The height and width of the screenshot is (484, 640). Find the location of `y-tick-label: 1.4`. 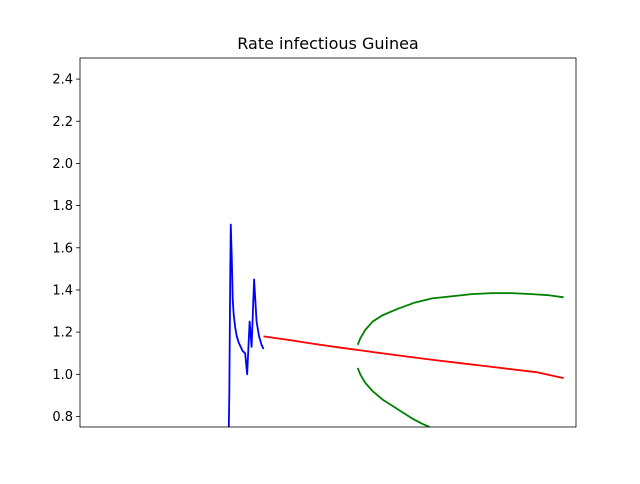

y-tick-label: 1.4 is located at coordinates (62, 290).